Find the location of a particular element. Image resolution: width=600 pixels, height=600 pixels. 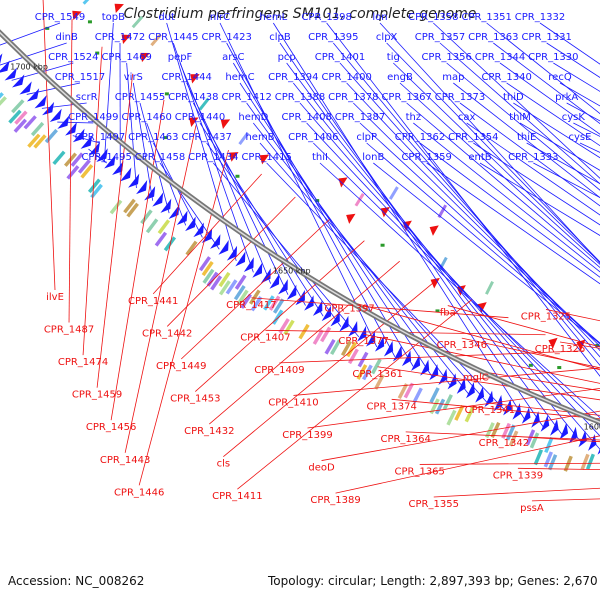

forward-gene-label: prkA is located at coordinates (566, 97).